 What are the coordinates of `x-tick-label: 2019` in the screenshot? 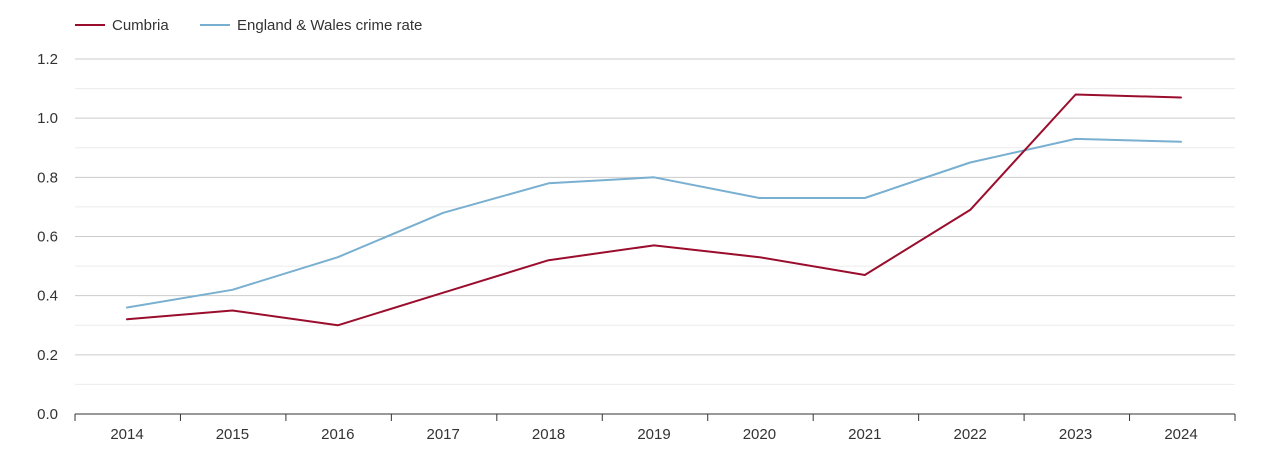 It's located at (653, 434).